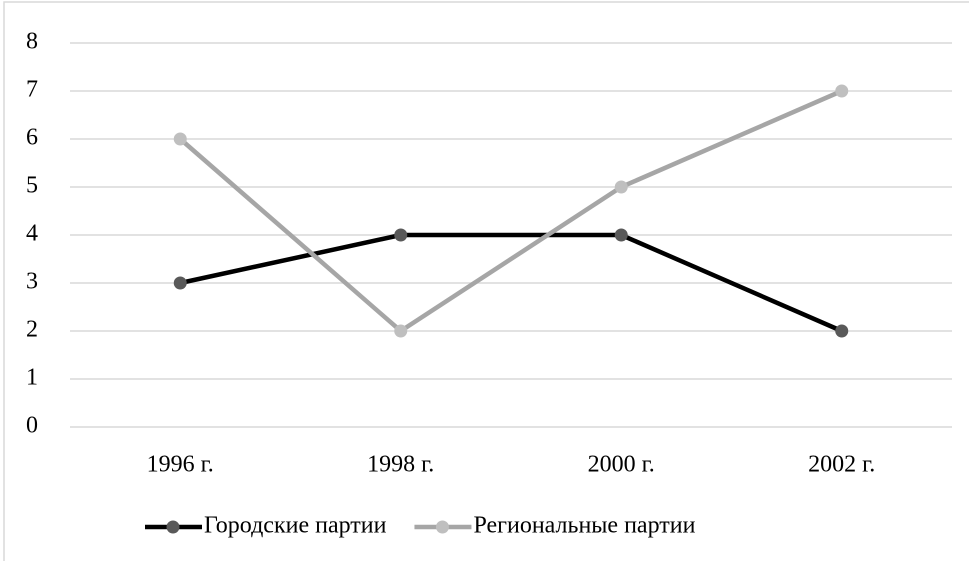  What do you see at coordinates (32, 138) in the screenshot?
I see `y-tick-label: 6` at bounding box center [32, 138].